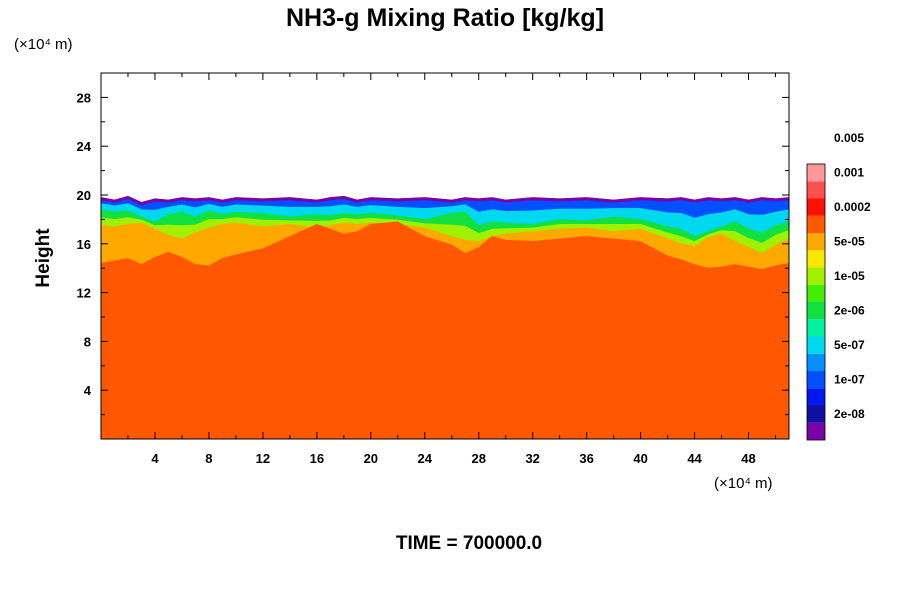 This screenshot has width=900, height=600. Describe the element at coordinates (849, 242) in the screenshot. I see `colorbar-label: 5e-05` at that location.